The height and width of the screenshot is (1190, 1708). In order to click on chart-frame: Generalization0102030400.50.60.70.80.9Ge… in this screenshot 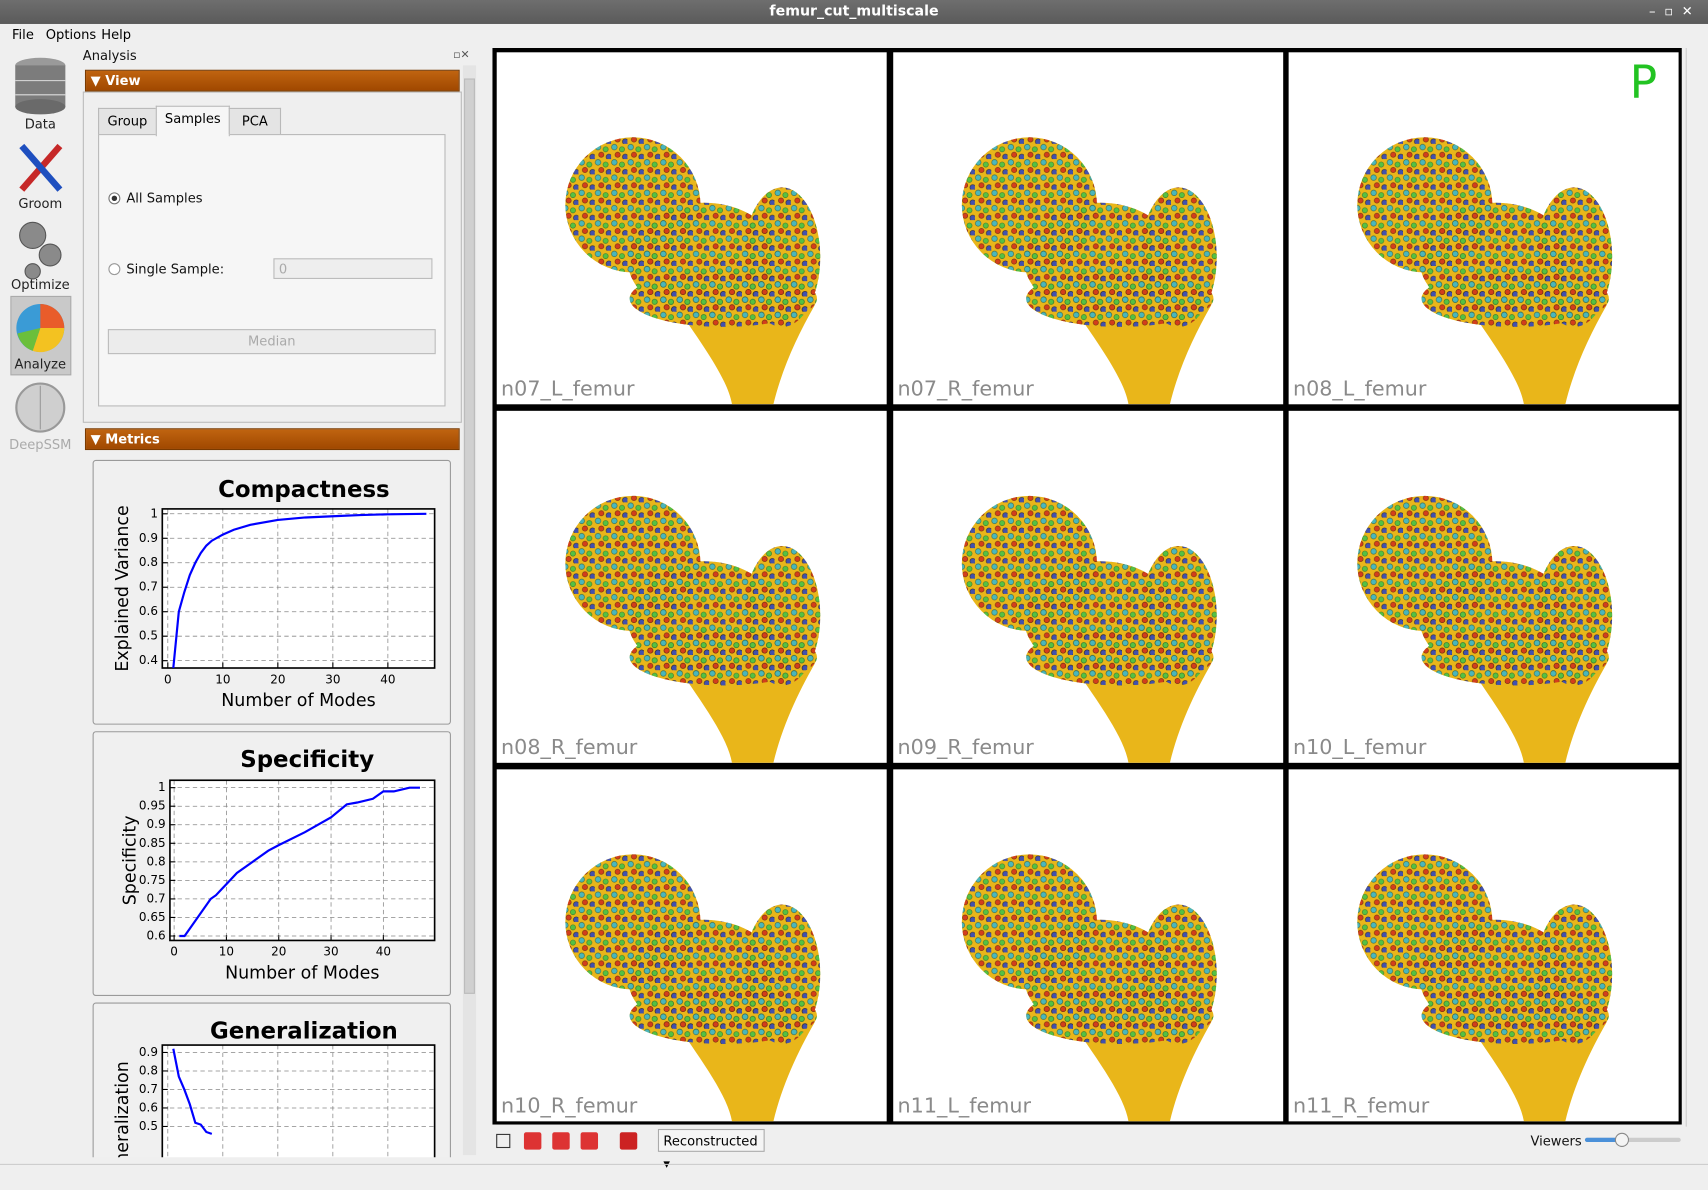, I will do `click(271, 1080)`.